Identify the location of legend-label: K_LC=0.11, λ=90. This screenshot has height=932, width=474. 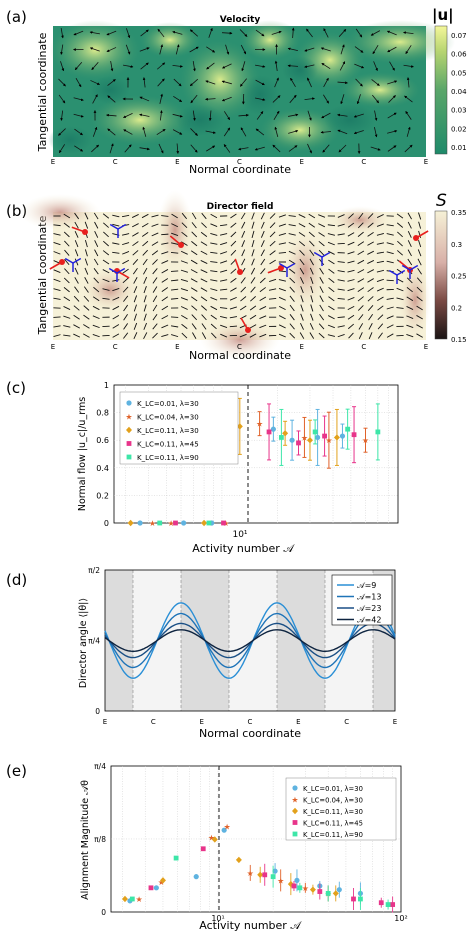
(168, 458).